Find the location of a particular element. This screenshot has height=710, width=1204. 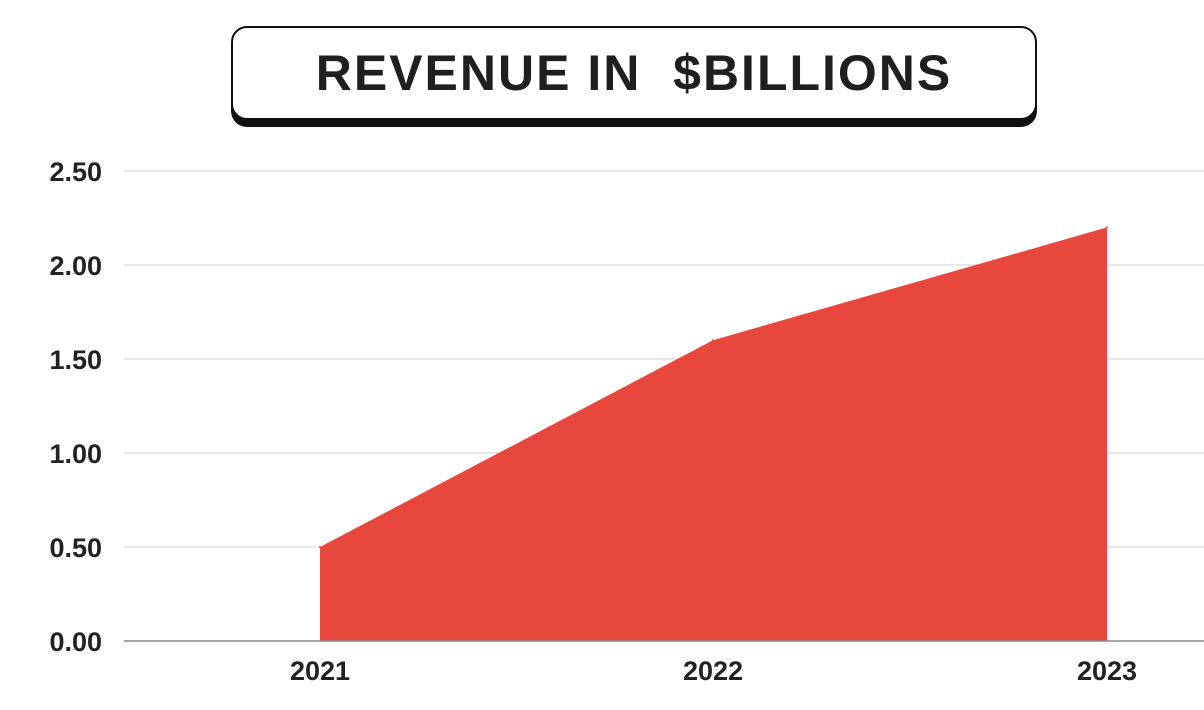

x-tick-label: 2023 is located at coordinates (1107, 671).